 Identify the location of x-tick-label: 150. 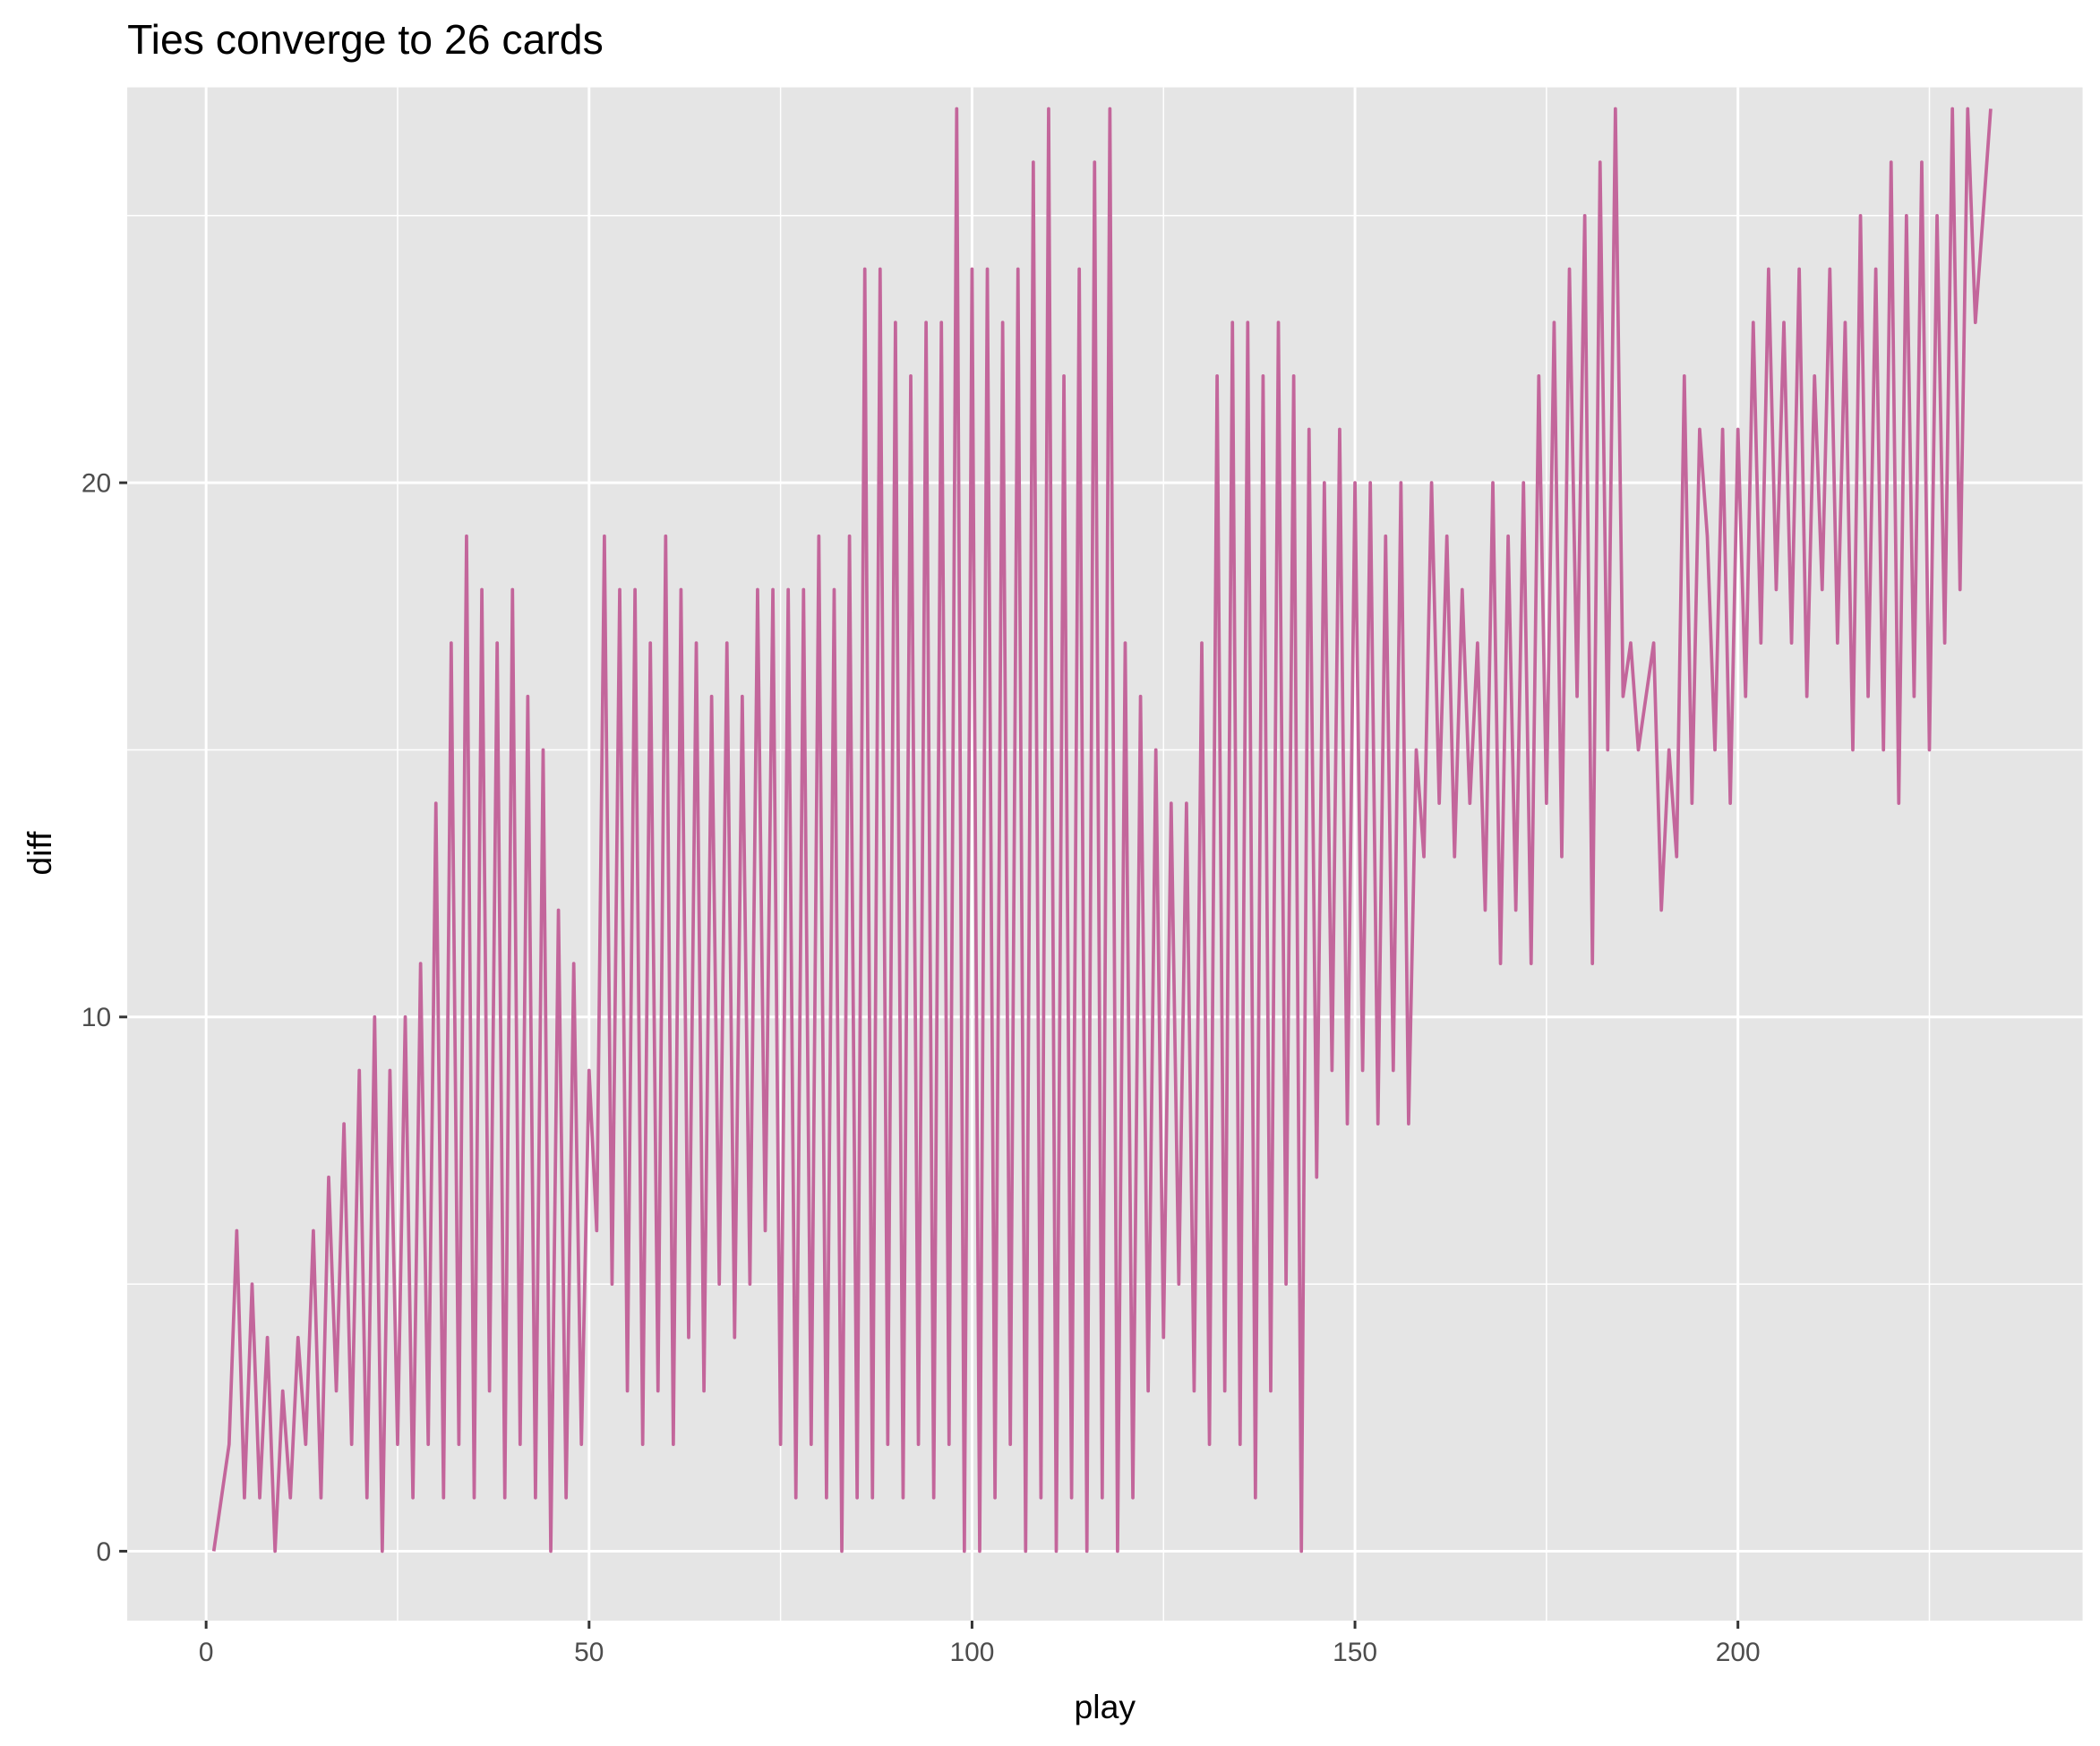
(1355, 1652).